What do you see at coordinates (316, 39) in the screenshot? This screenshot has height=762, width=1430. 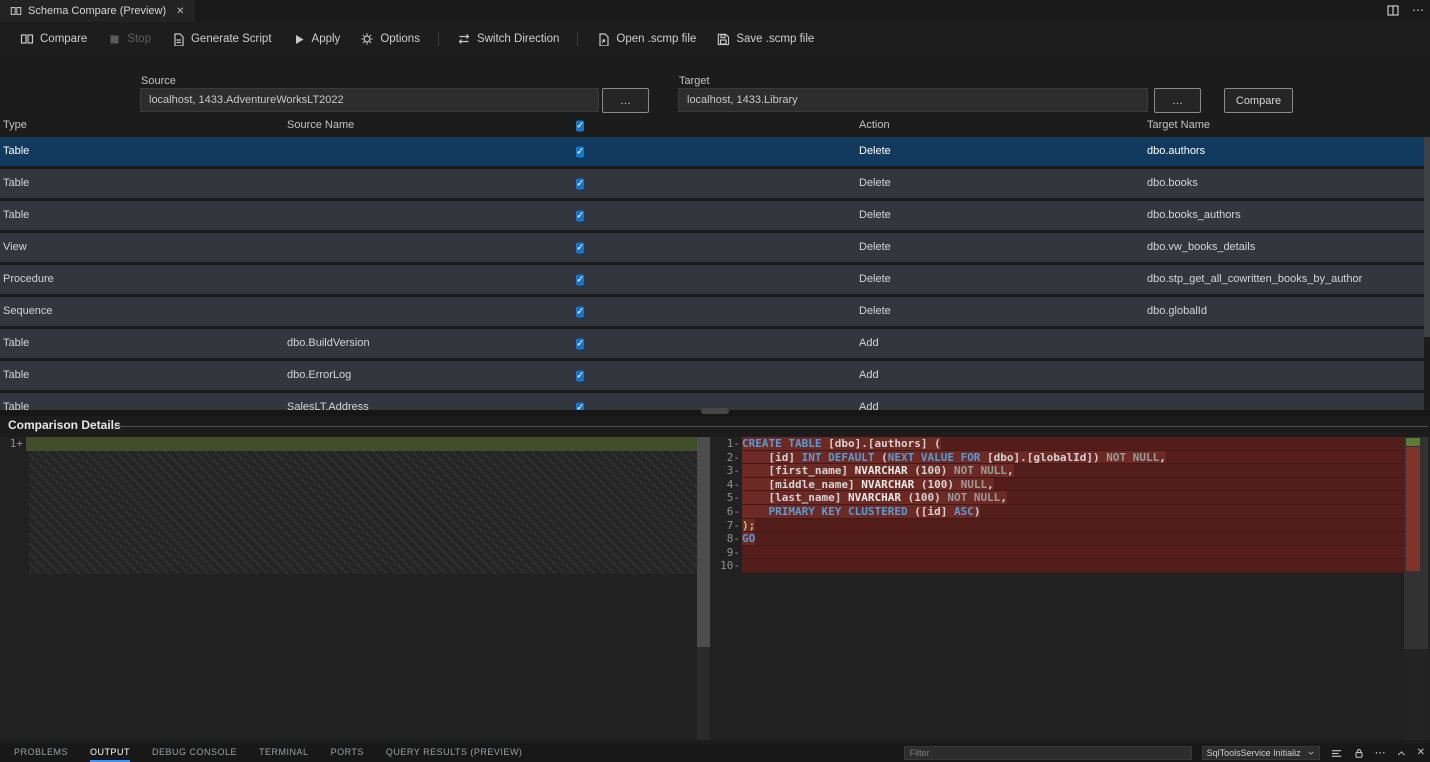 I see `apply-button: Apply` at bounding box center [316, 39].